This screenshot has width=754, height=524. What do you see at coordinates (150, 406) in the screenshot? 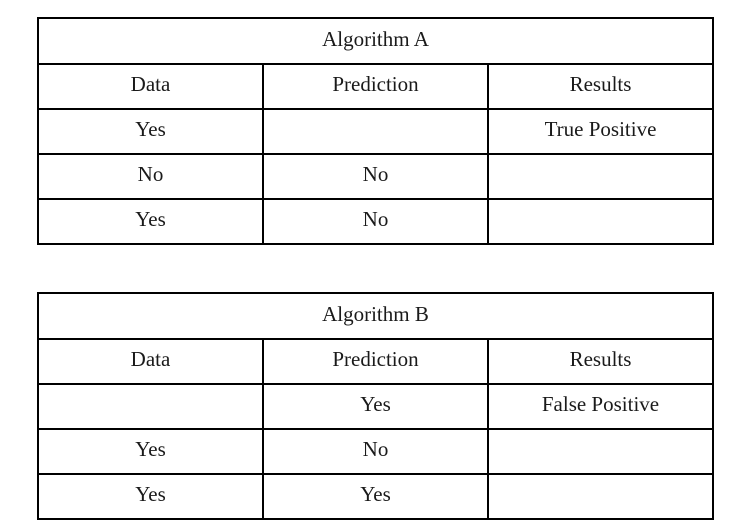
I see `table-cell-data` at bounding box center [150, 406].